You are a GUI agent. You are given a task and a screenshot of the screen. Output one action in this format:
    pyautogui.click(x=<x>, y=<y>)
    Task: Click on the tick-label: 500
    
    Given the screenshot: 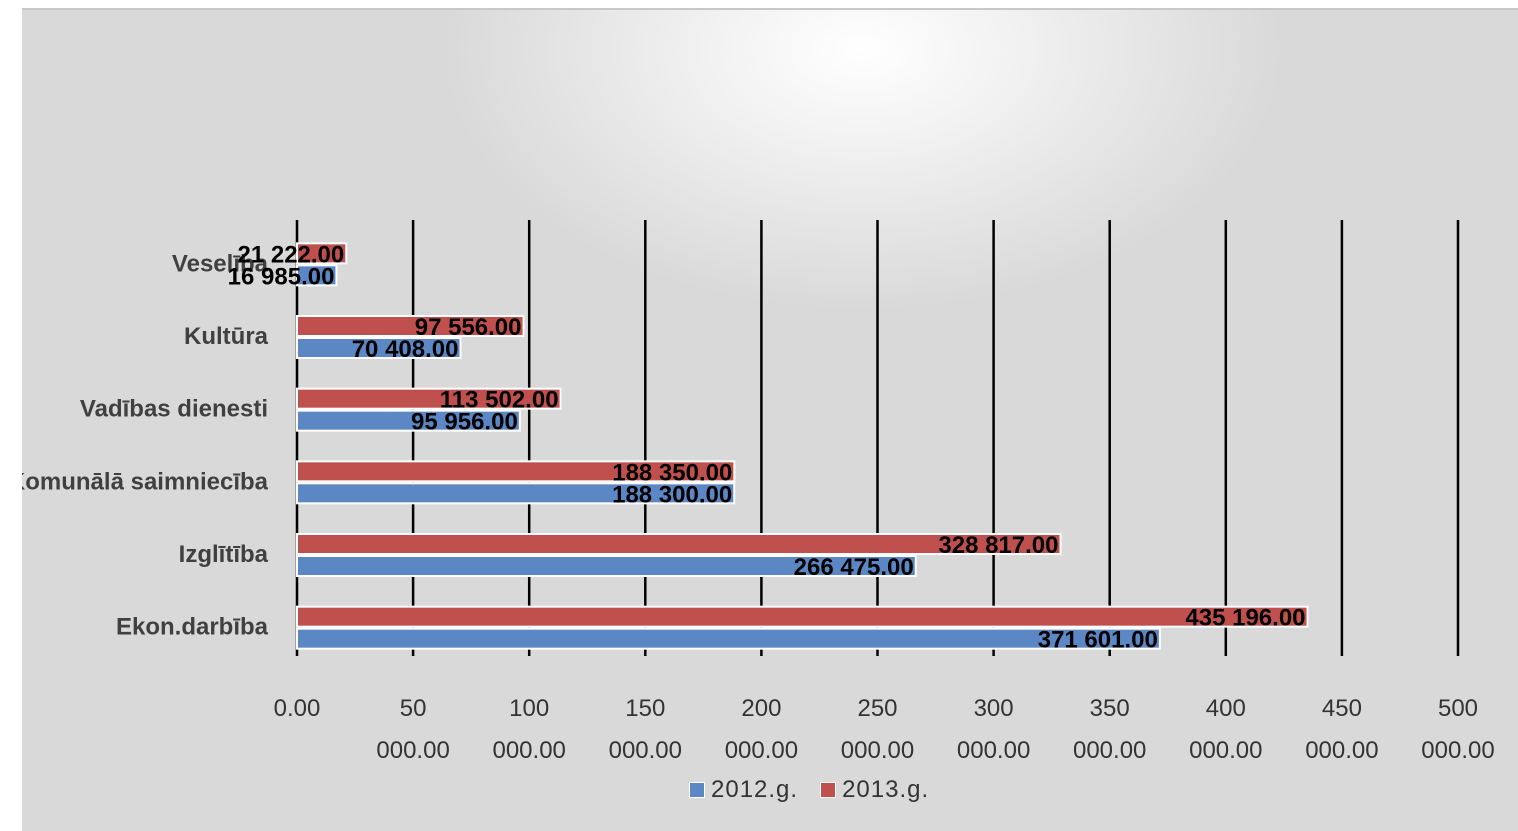 What is the action you would take?
    pyautogui.click(x=1458, y=708)
    